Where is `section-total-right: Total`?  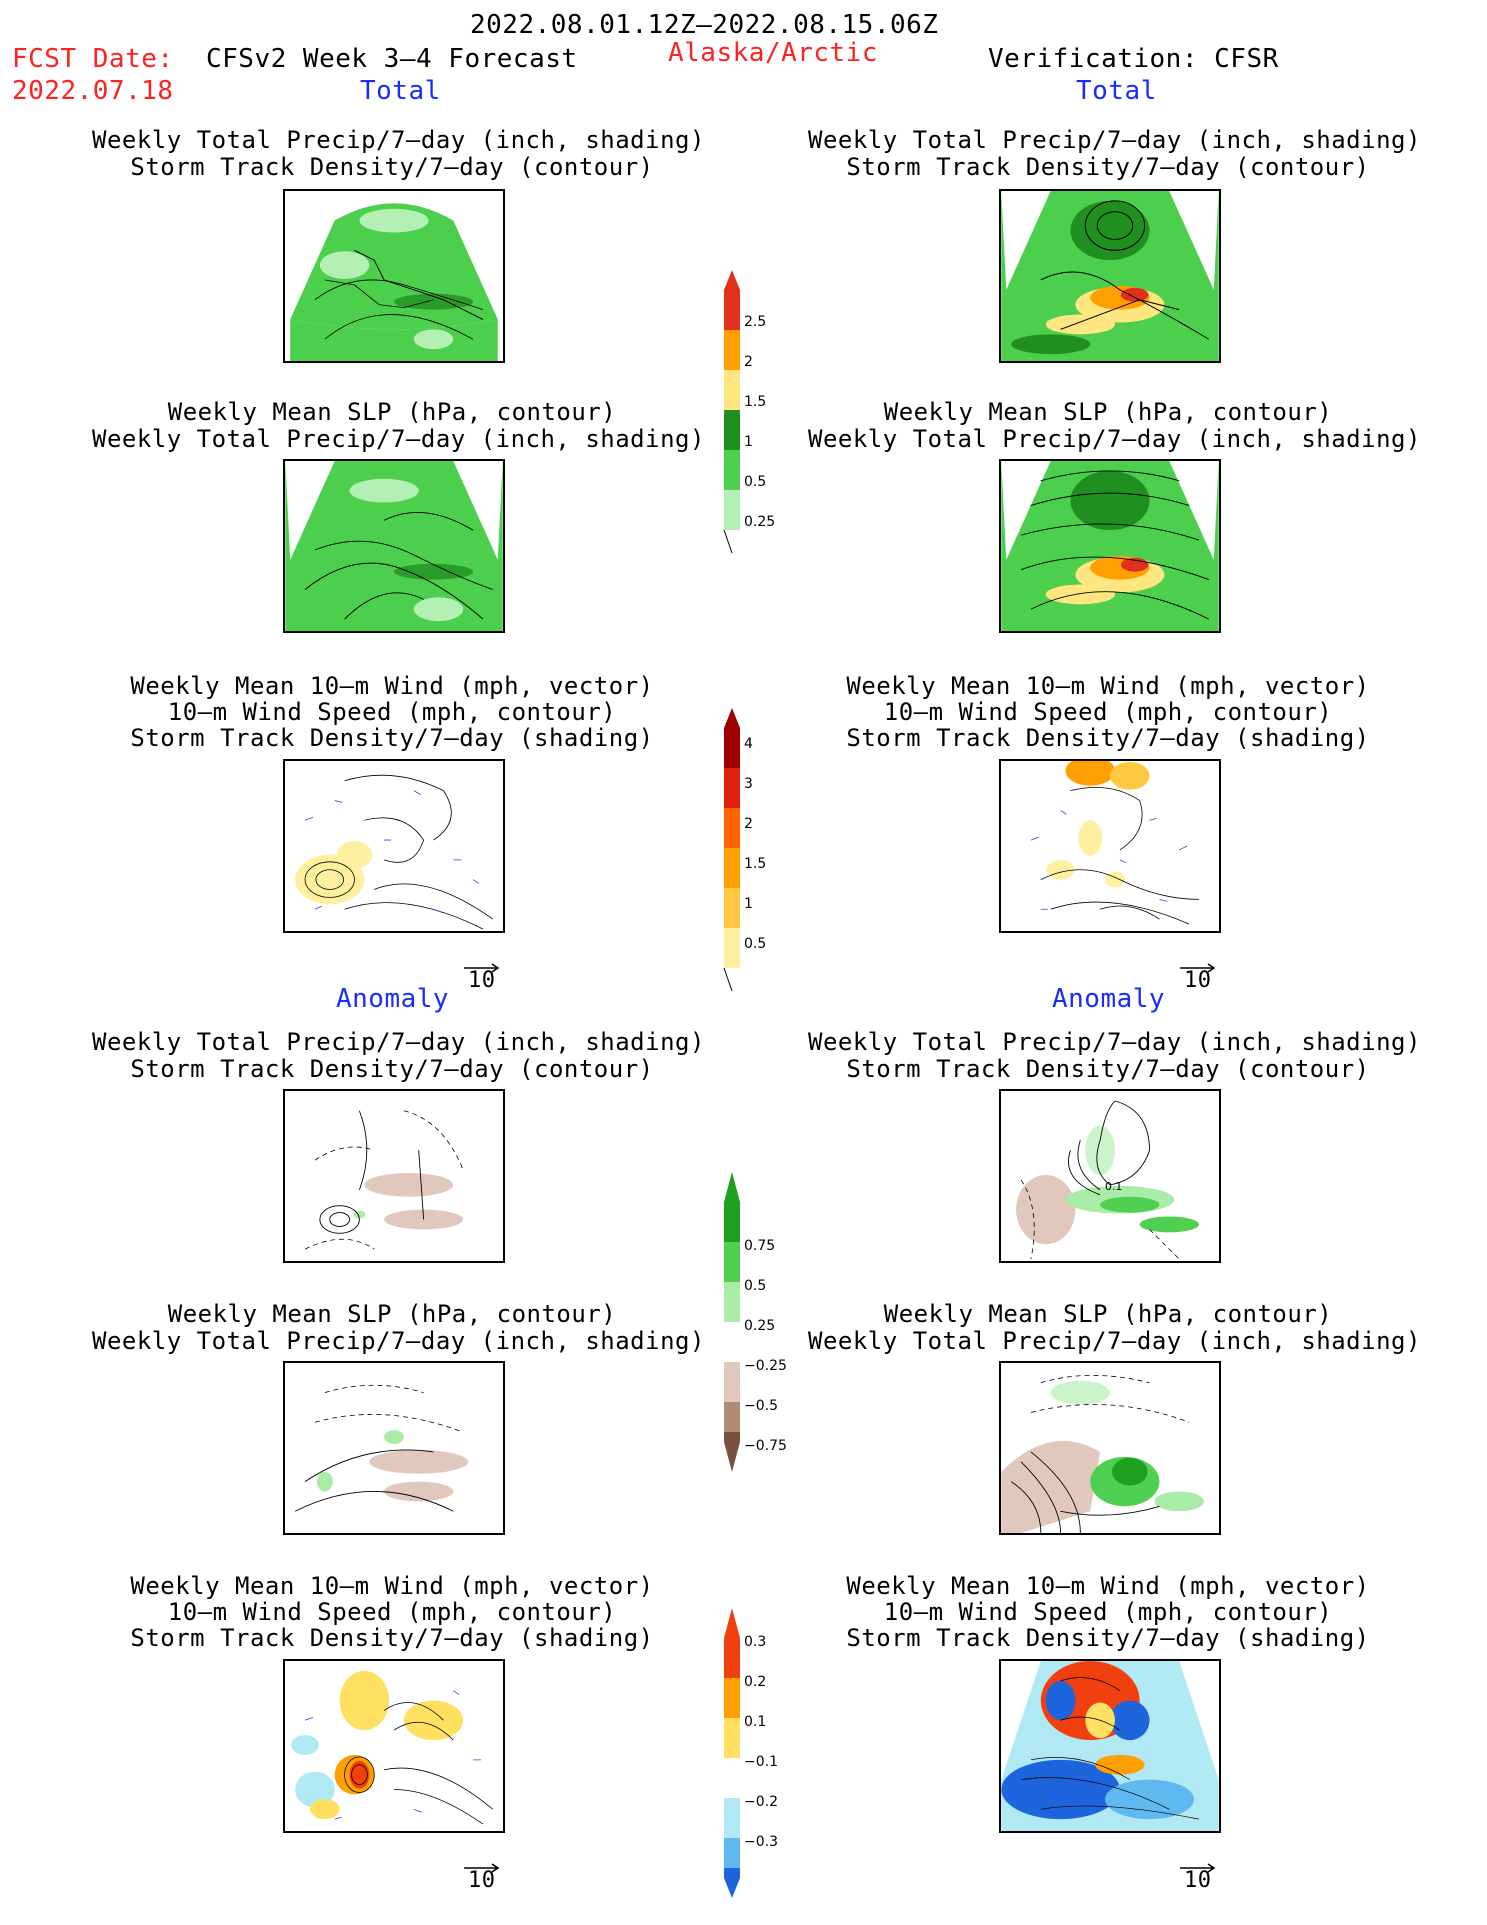
section-total-right: Total is located at coordinates (1116, 91).